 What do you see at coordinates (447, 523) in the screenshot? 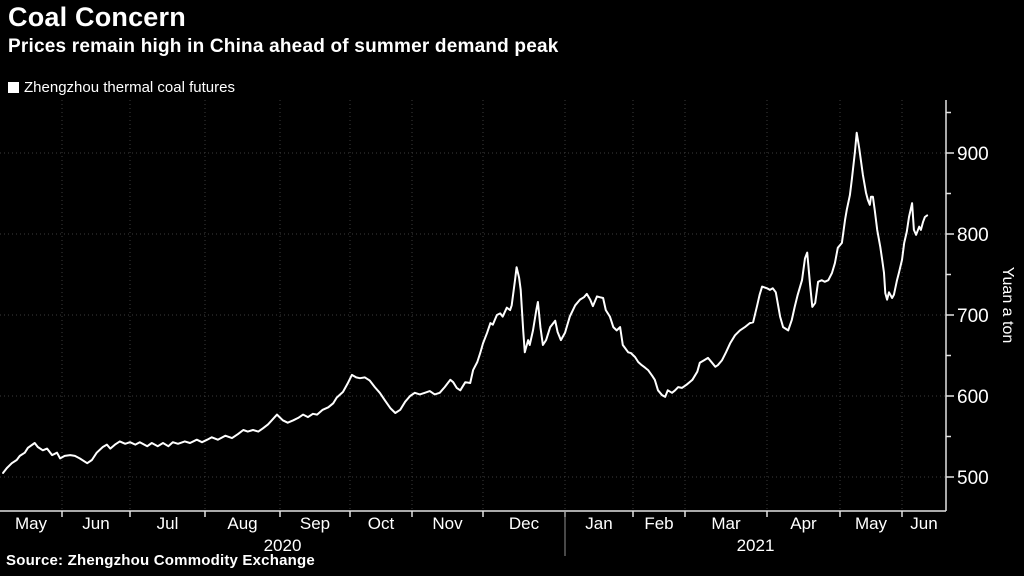
I see `x-axis-month-label: Nov` at bounding box center [447, 523].